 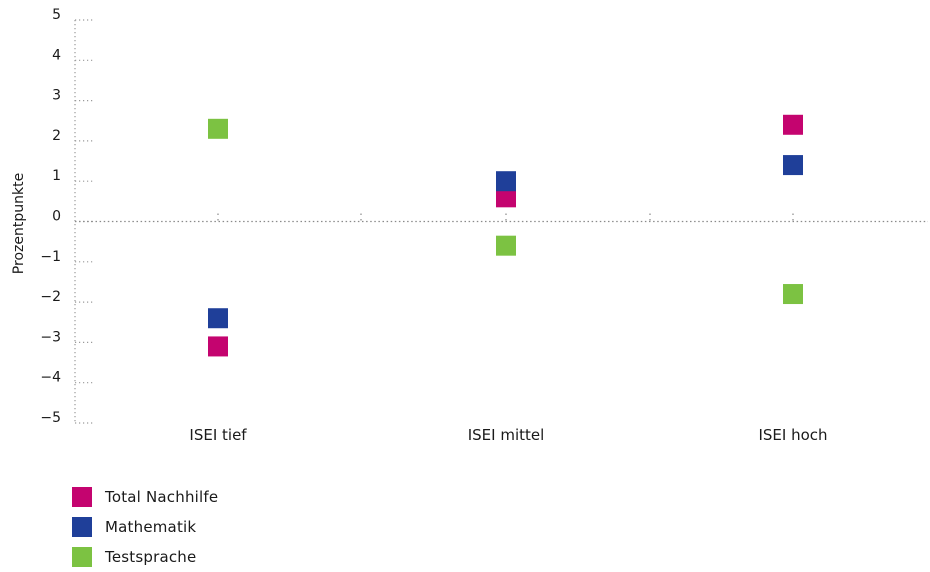 What do you see at coordinates (56, 96) in the screenshot?
I see `y-tick-label: 3` at bounding box center [56, 96].